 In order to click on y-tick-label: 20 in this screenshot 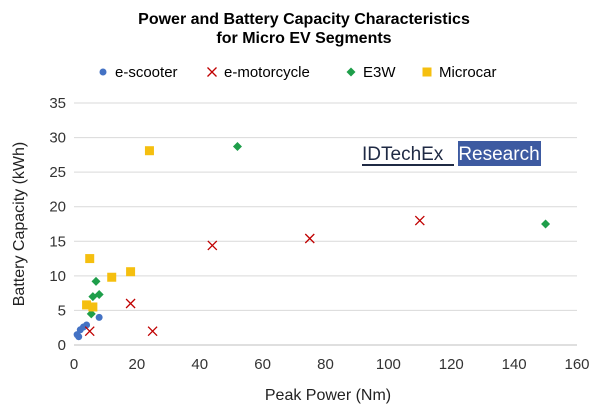, I will do `click(57, 207)`.